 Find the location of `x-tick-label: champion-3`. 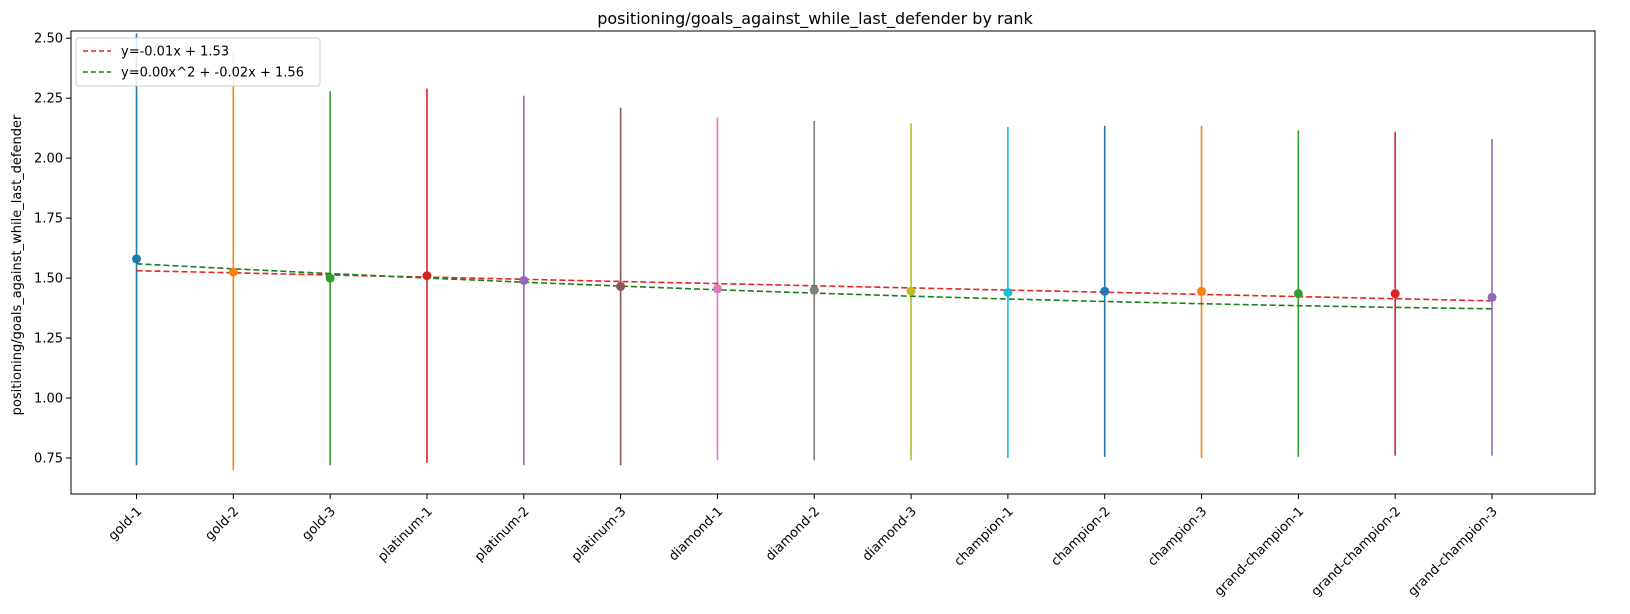

x-tick-label: champion-3 is located at coordinates (1177, 536).